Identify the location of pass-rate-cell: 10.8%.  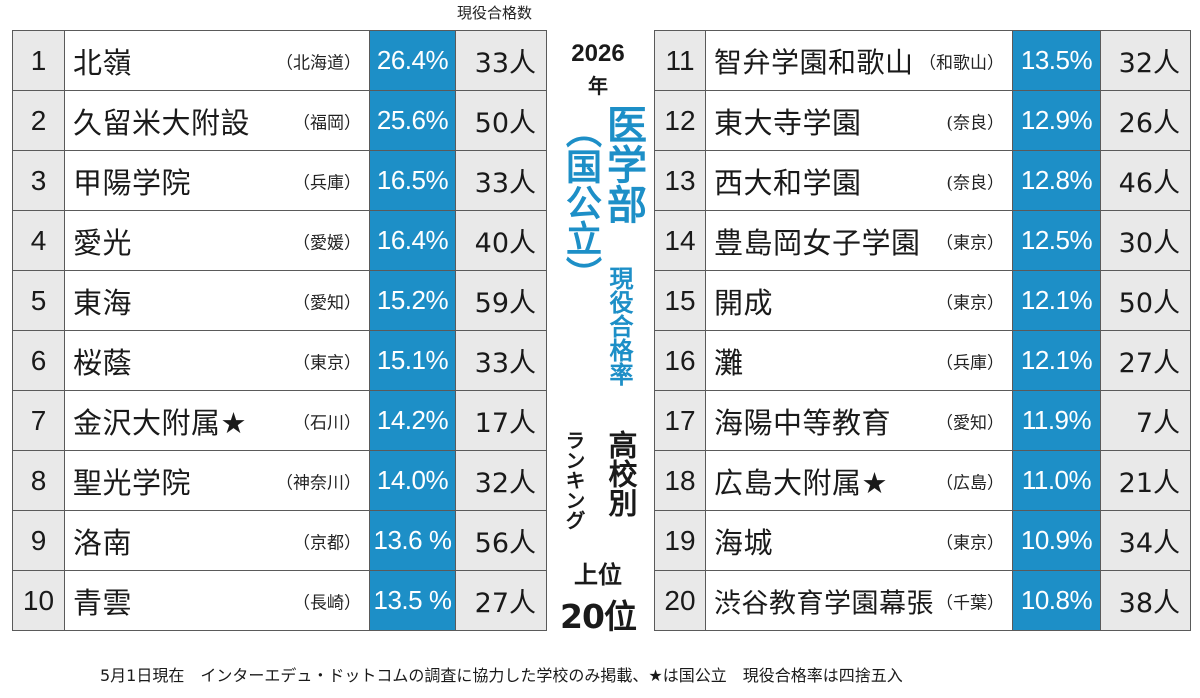
(1056, 600).